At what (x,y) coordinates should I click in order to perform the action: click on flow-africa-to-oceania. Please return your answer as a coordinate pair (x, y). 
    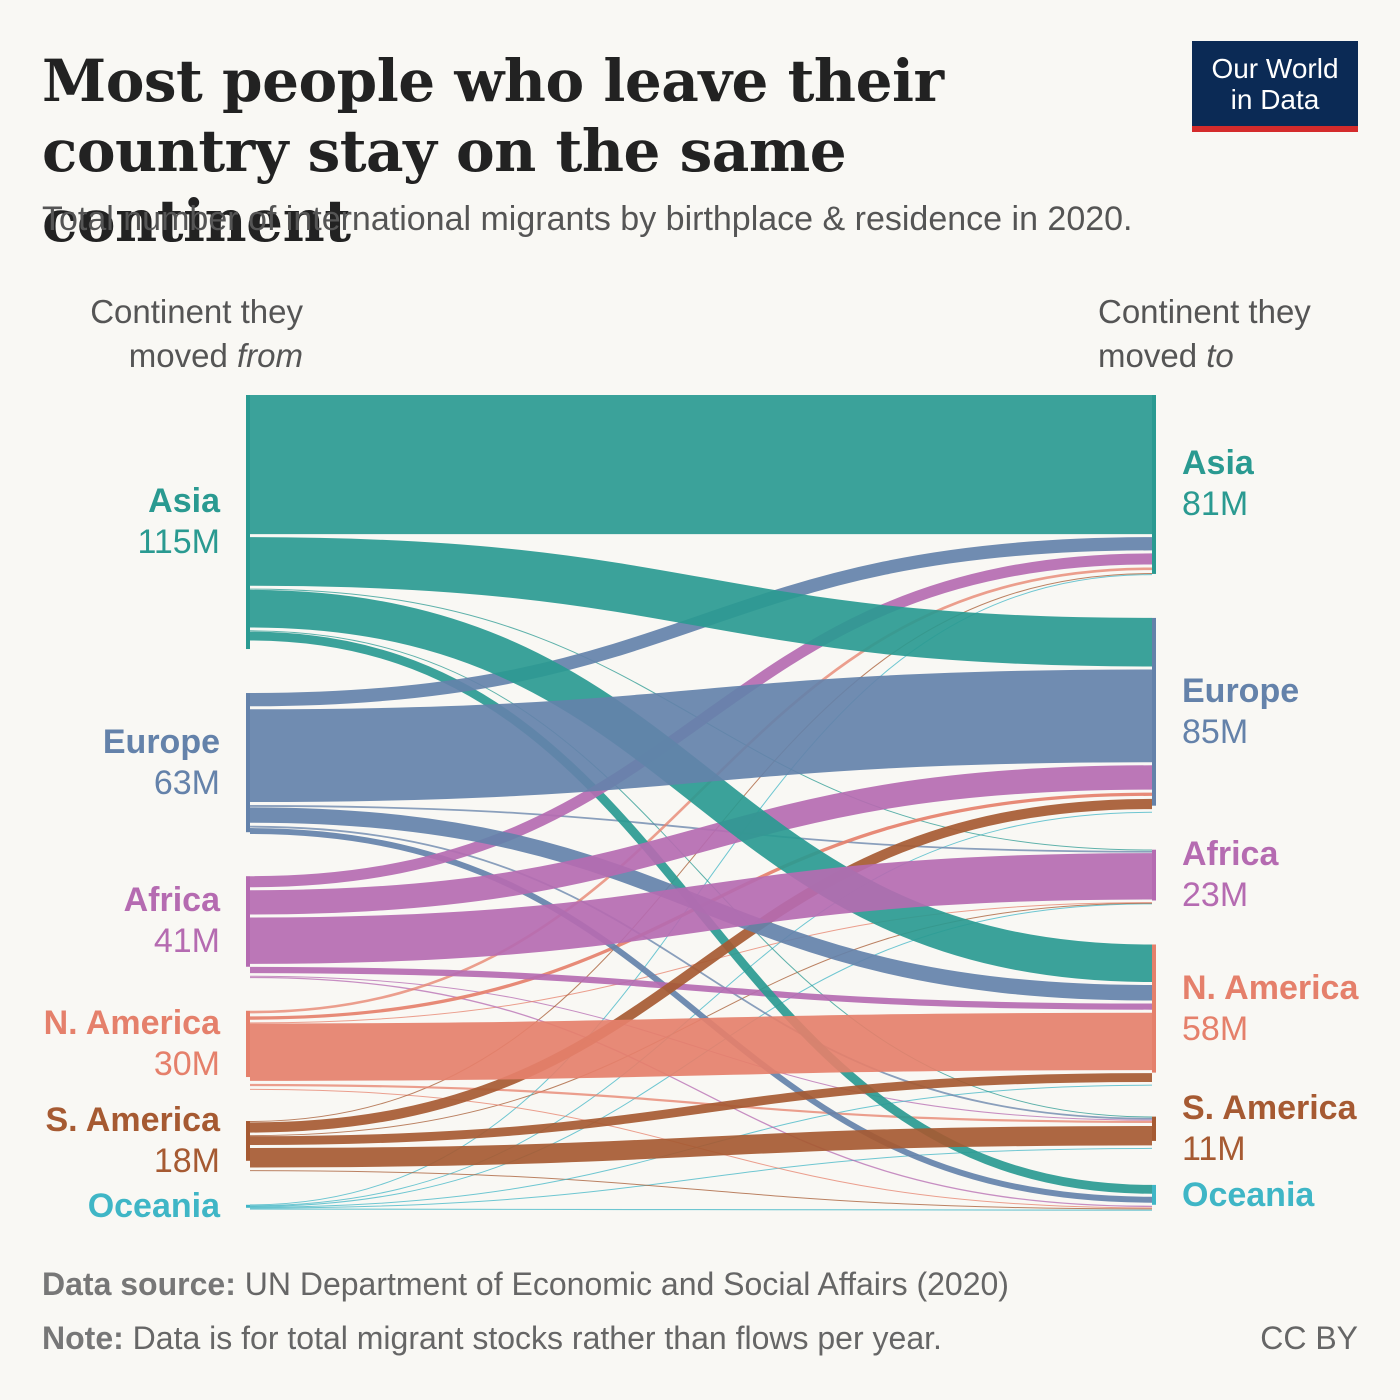
    Looking at the image, I should click on (701, 1092).